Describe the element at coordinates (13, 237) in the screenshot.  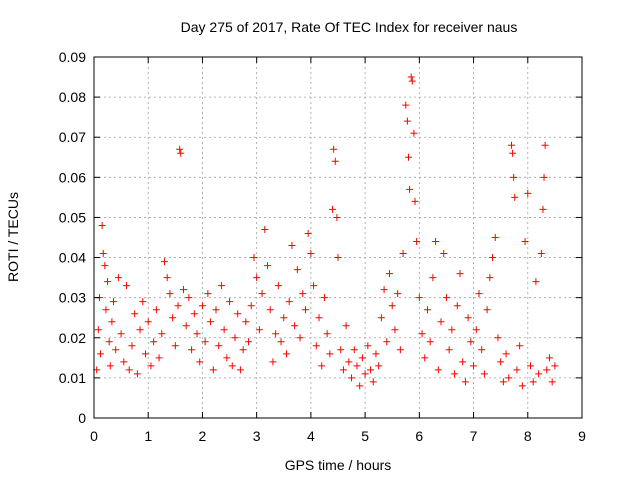
I see `y-axis-label: ROTI / TECUs` at that location.